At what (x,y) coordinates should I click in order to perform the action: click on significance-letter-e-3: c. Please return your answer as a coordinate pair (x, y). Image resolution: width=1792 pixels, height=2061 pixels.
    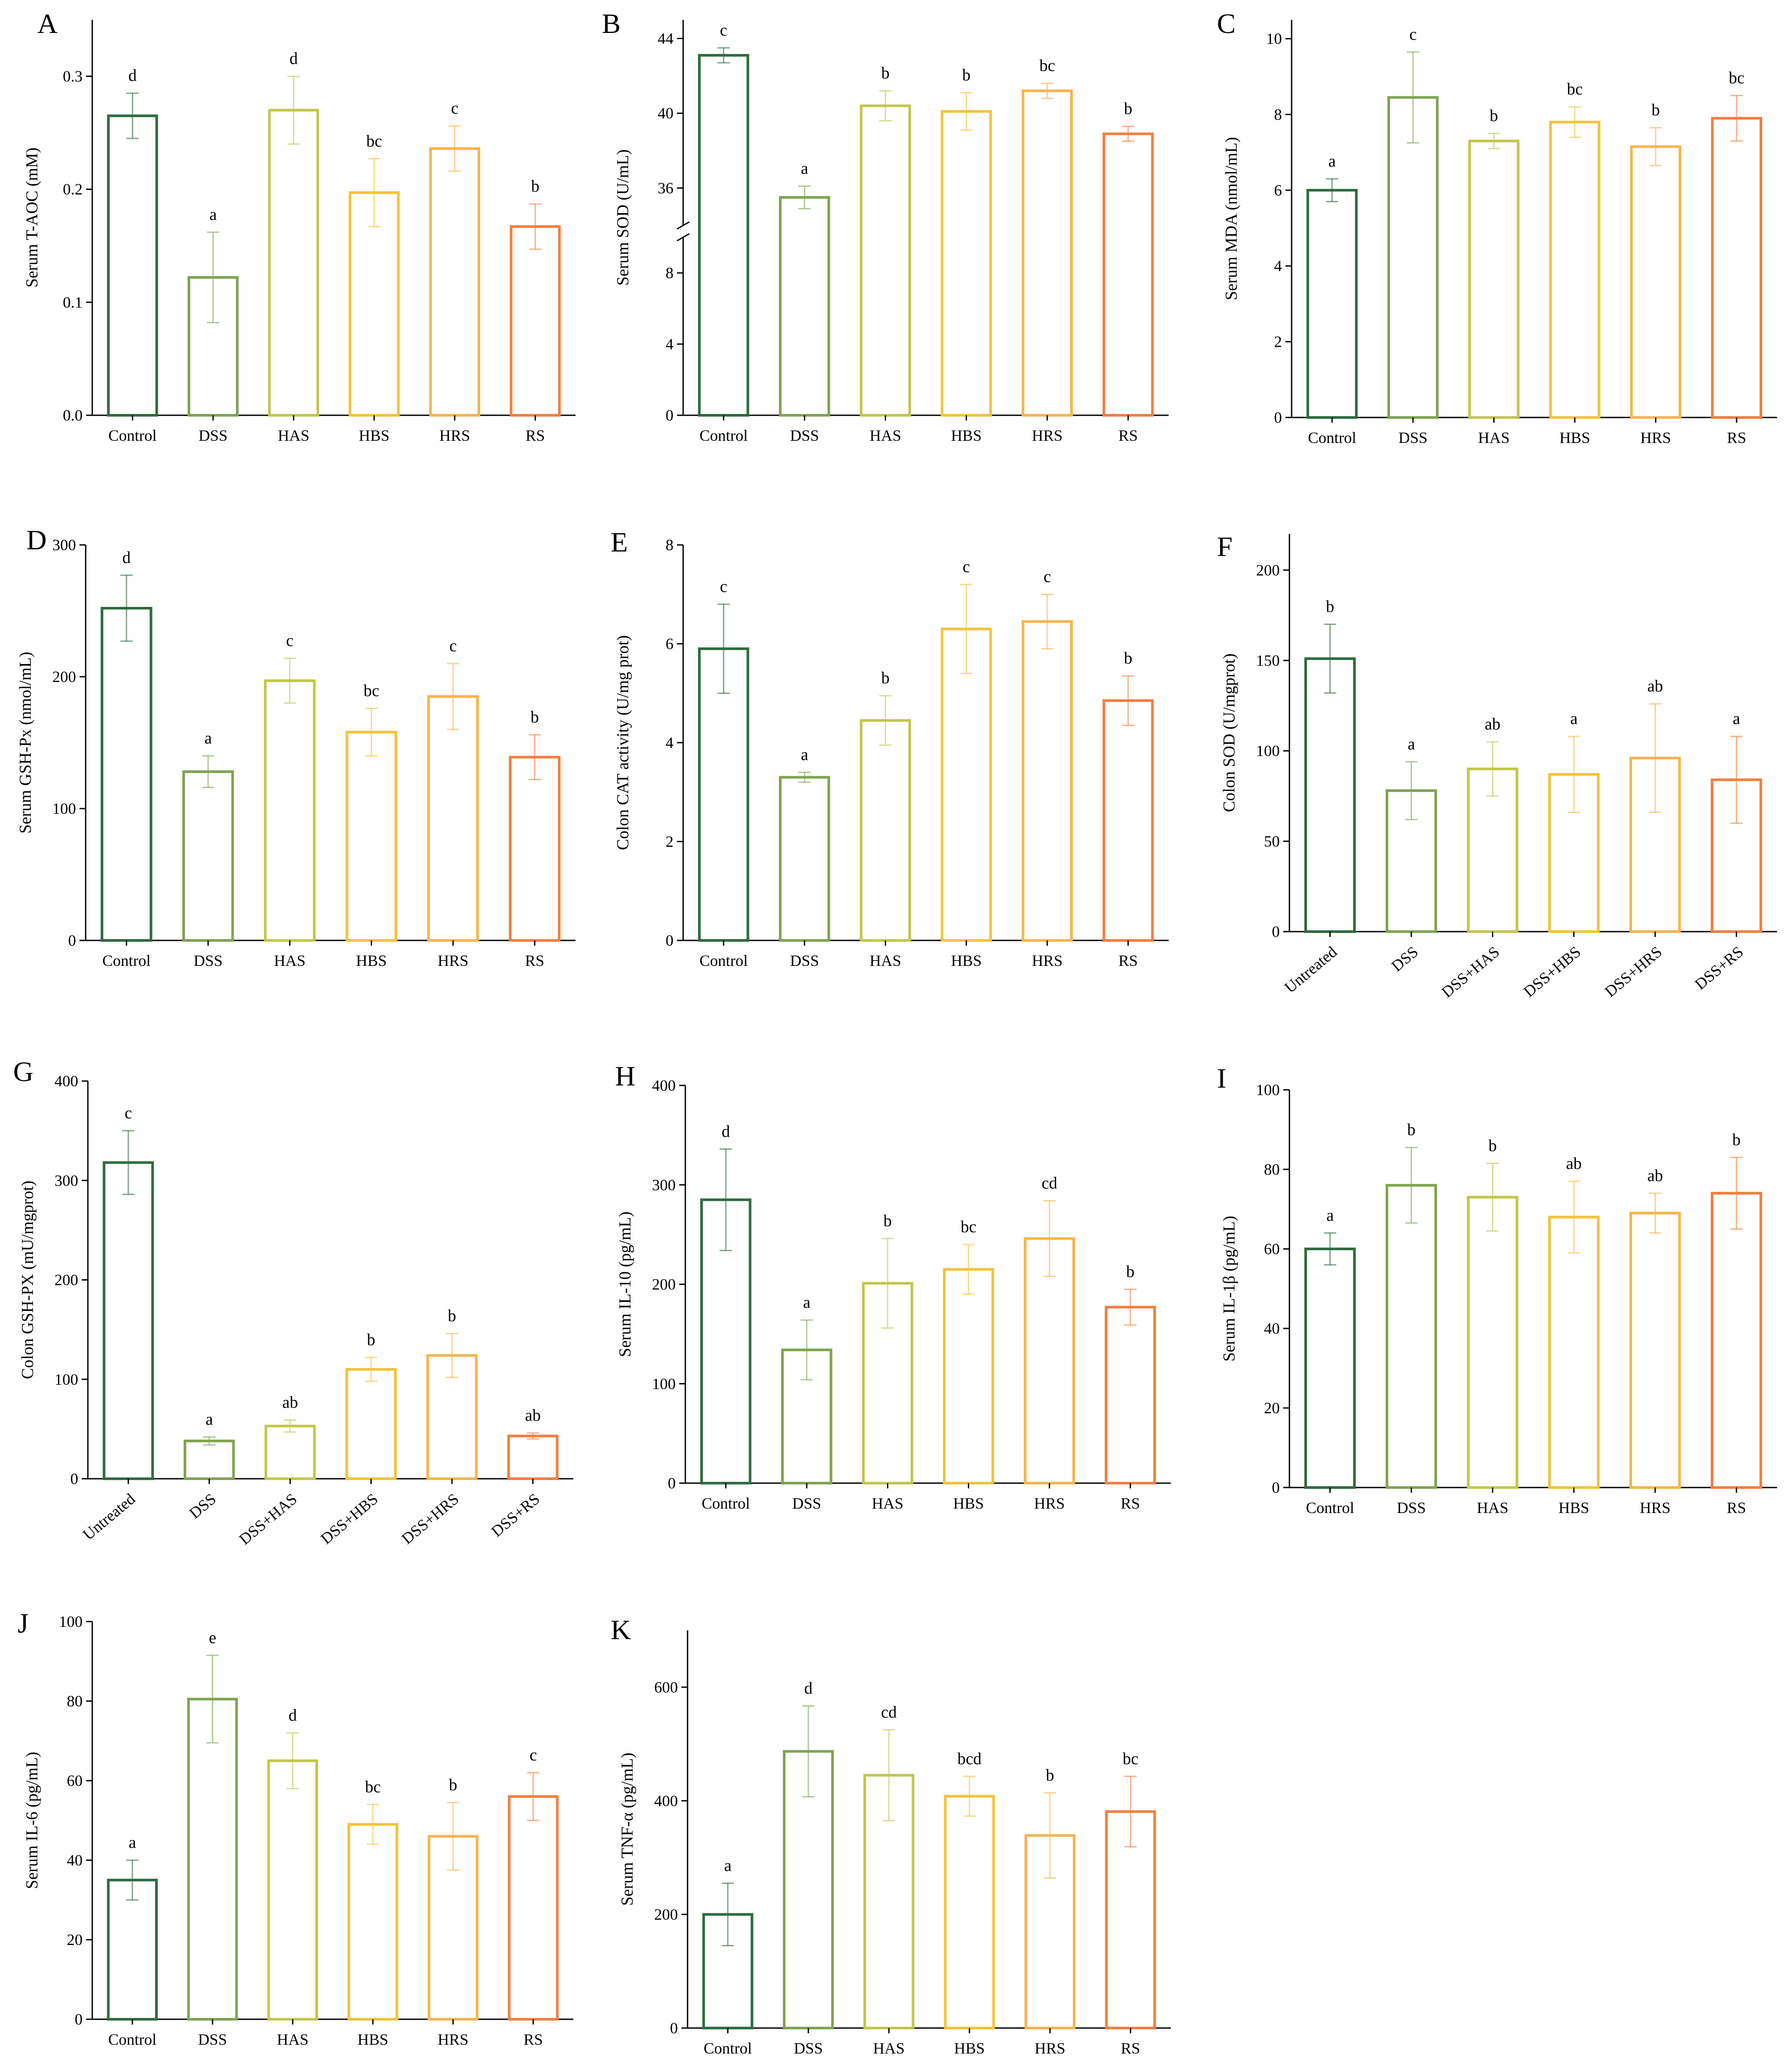
    Looking at the image, I should click on (966, 567).